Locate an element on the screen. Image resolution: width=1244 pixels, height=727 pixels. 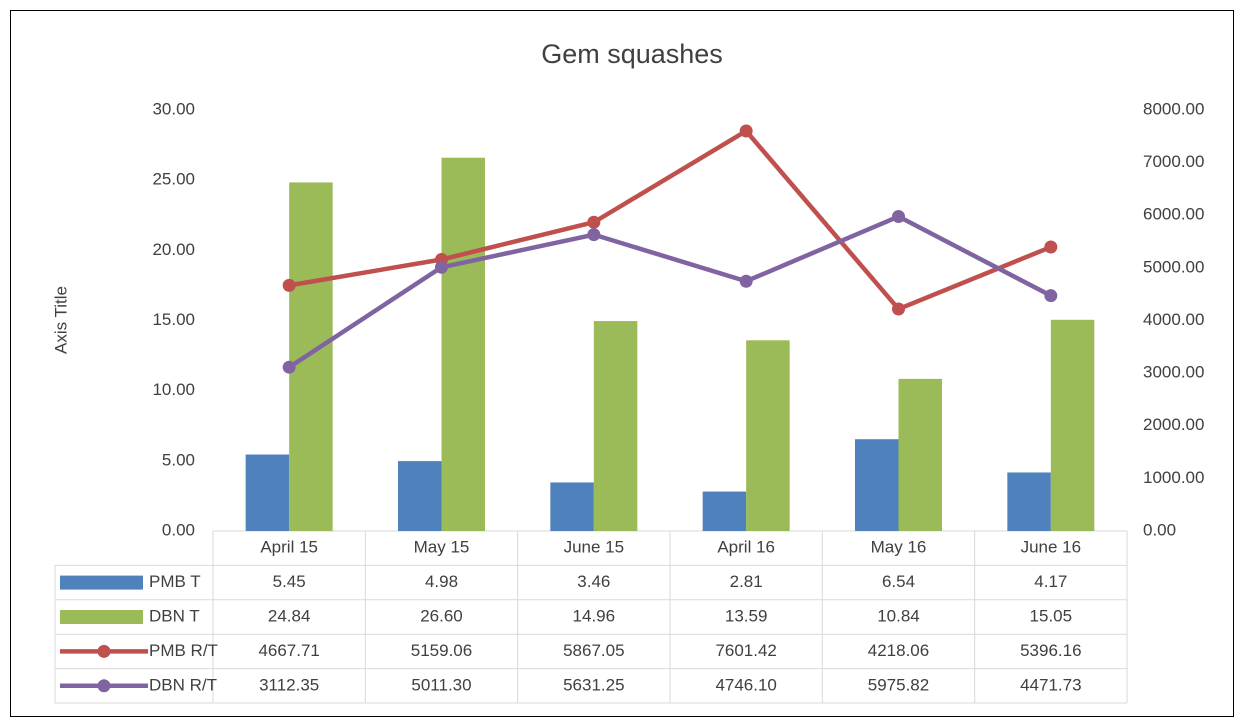
table-cell: 5867.05 is located at coordinates (593, 650).